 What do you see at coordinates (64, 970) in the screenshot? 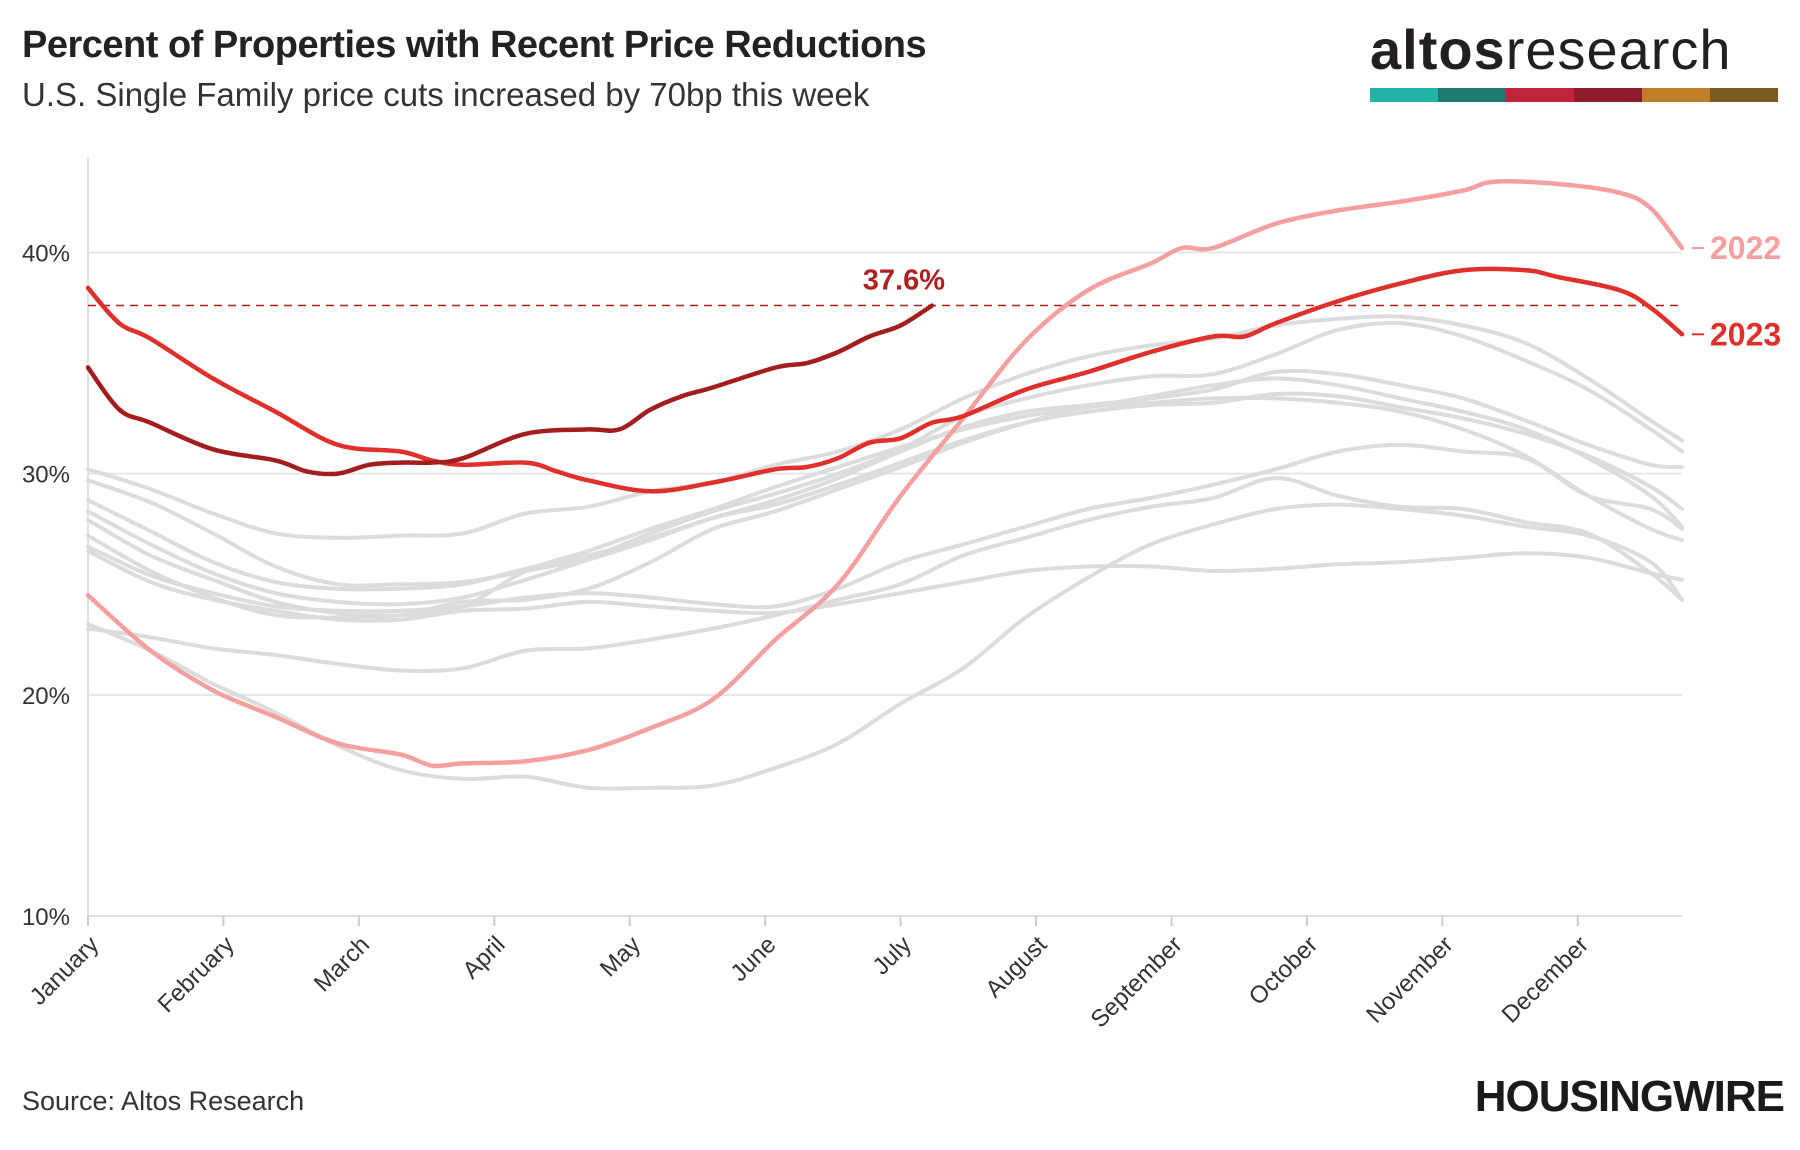
I see `x-tick-label: January` at bounding box center [64, 970].